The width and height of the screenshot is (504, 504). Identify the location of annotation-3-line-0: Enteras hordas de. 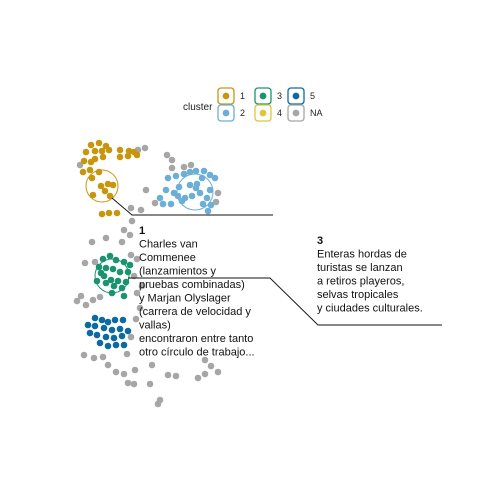
(362, 255).